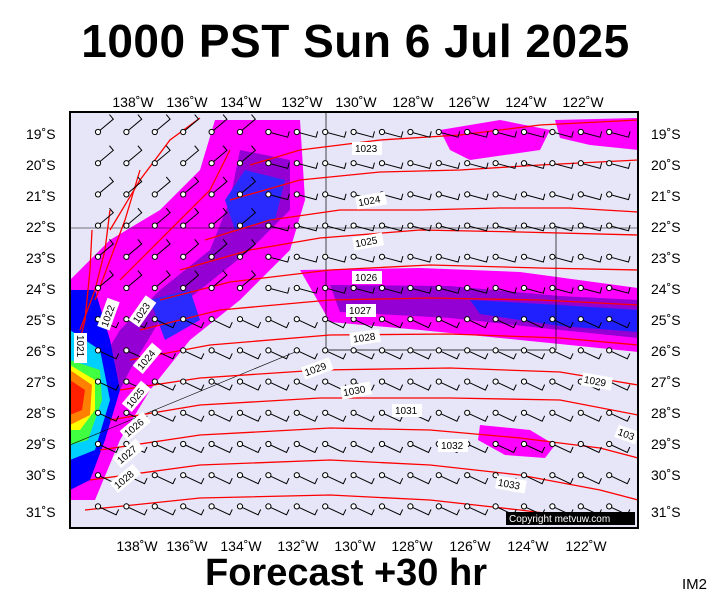  What do you see at coordinates (41, 320) in the screenshot?
I see `lat-label: 25˚S` at bounding box center [41, 320].